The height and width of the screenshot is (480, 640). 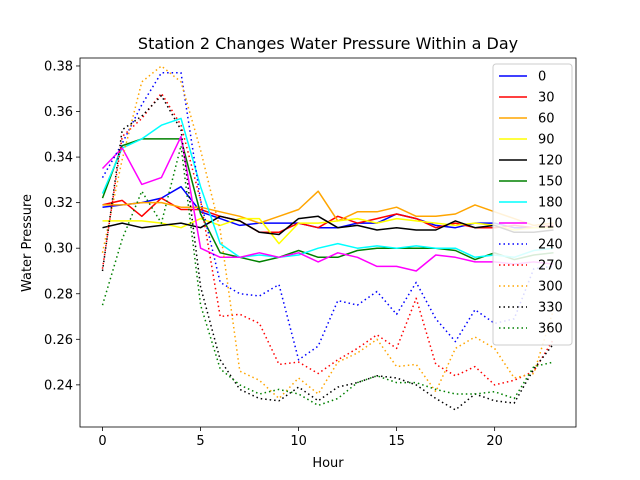 What do you see at coordinates (546, 119) in the screenshot?
I see `legend-label-60: 60` at bounding box center [546, 119].